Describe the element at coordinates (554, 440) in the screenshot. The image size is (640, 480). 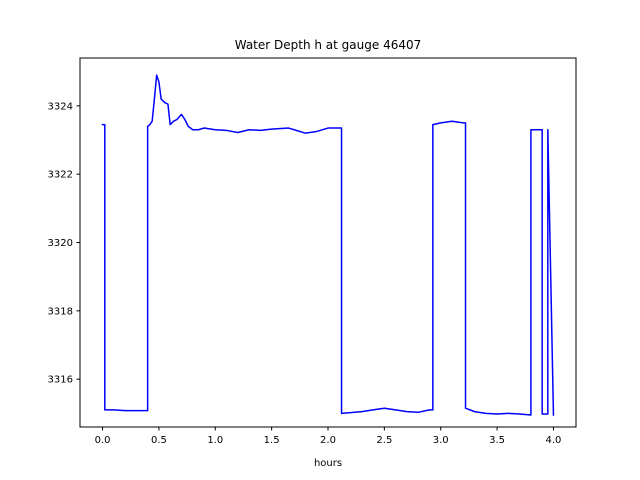
I see `x-tick-label: 4.0` at that location.